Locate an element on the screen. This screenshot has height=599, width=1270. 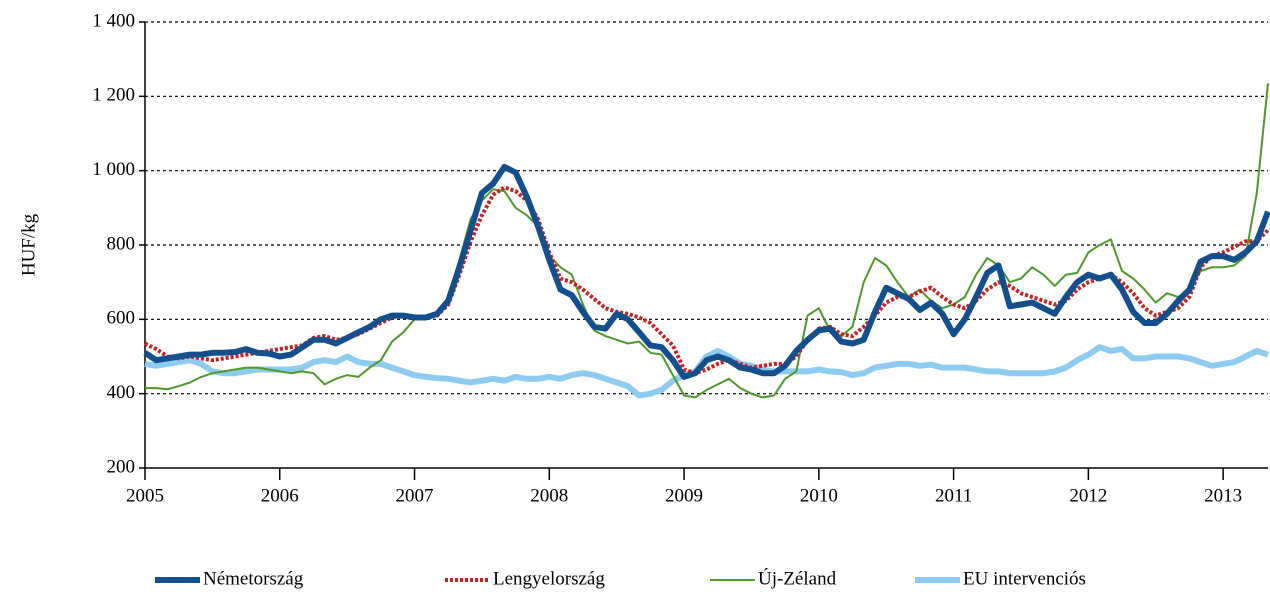
x-tick-label: 2007 is located at coordinates (415, 495).